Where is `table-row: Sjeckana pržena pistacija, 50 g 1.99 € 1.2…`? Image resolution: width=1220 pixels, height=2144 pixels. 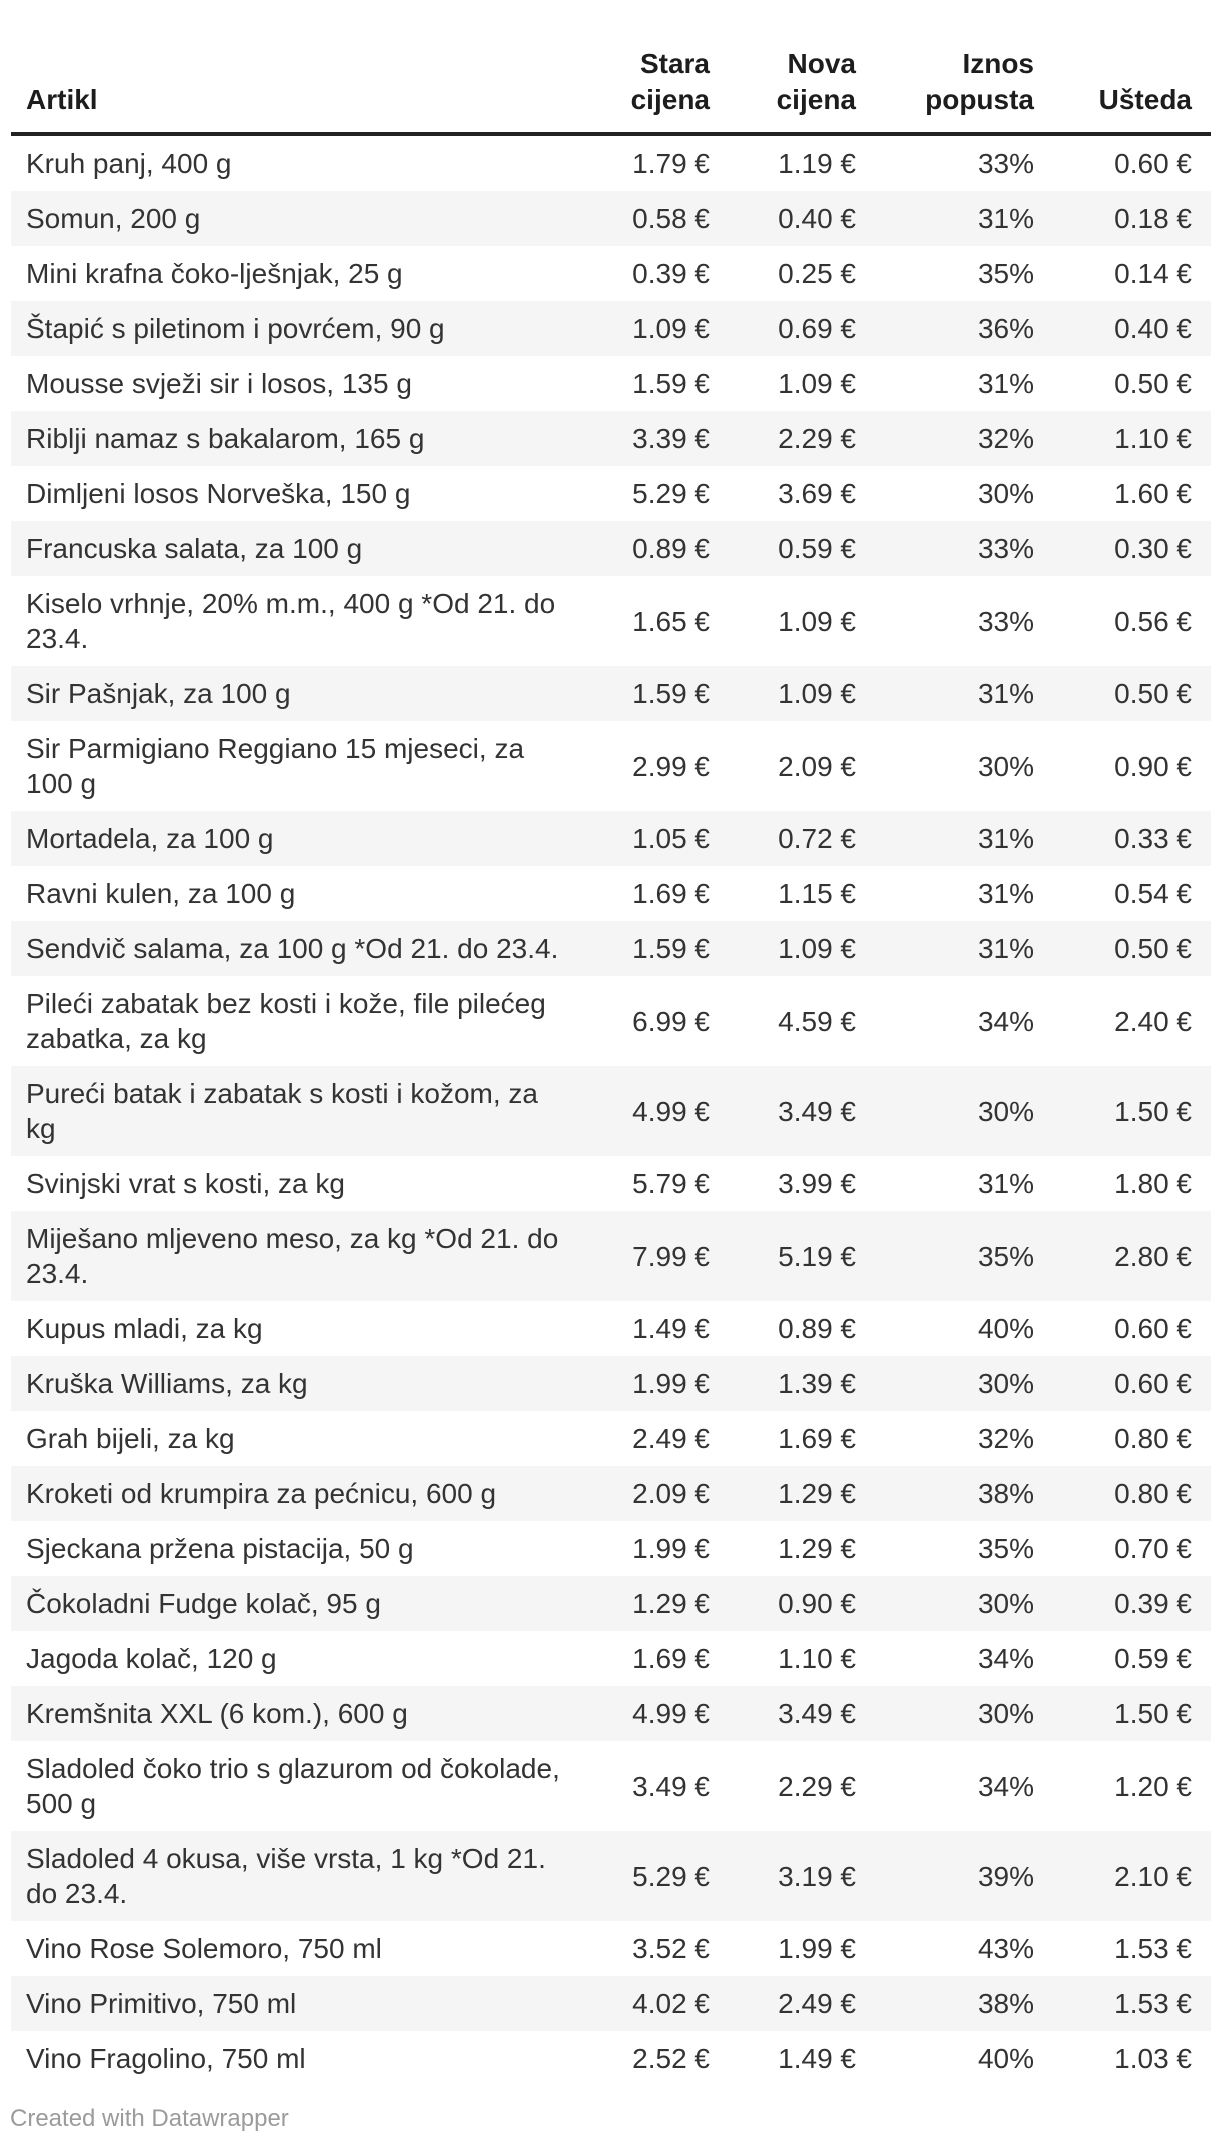 table-row: Sjeckana pržena pistacija, 50 g 1.99 € 1.2… is located at coordinates (611, 1548).